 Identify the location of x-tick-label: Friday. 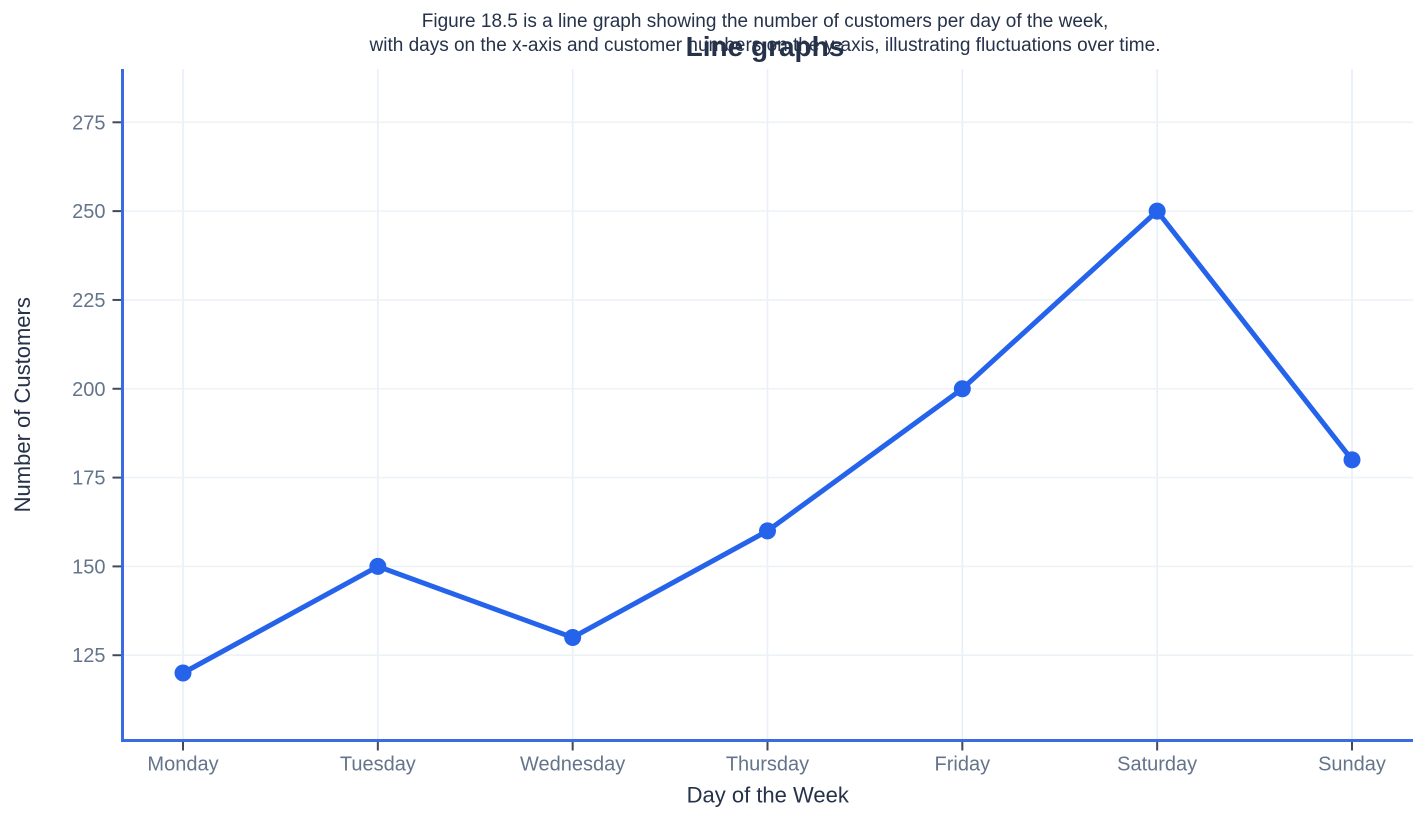
(963, 765).